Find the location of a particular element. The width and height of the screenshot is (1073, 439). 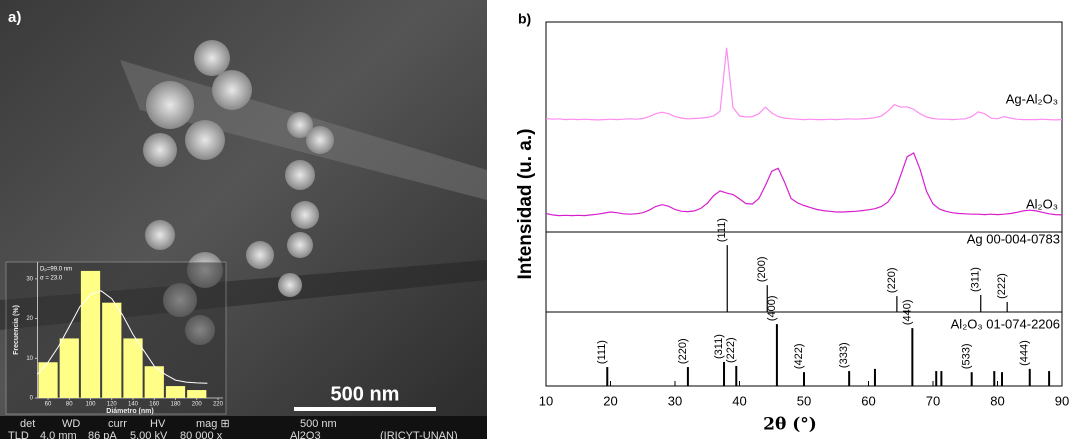

x-tick-label: 140 is located at coordinates (133, 405).